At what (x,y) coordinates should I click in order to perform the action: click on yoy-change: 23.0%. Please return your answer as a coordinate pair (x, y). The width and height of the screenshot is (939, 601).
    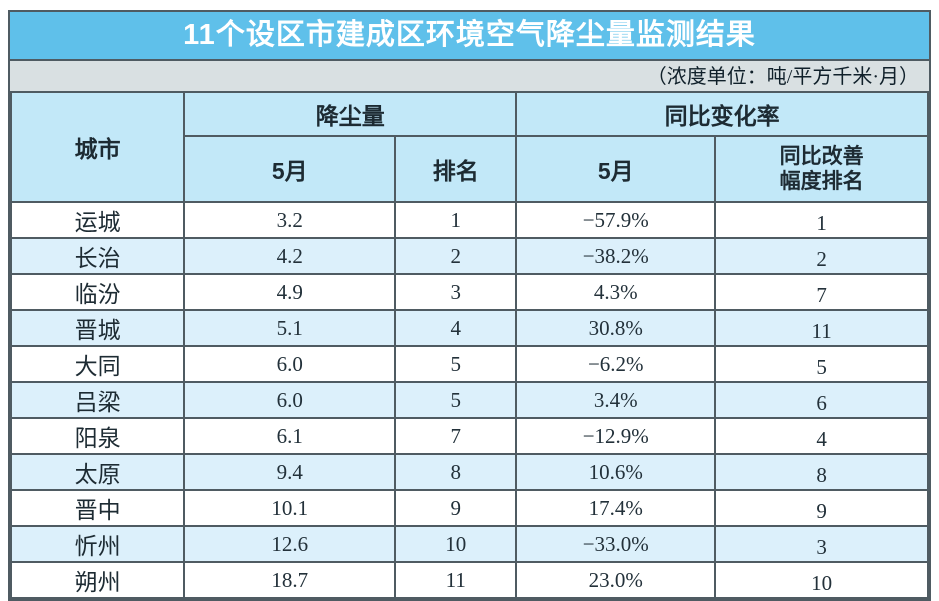
    Looking at the image, I should click on (616, 580).